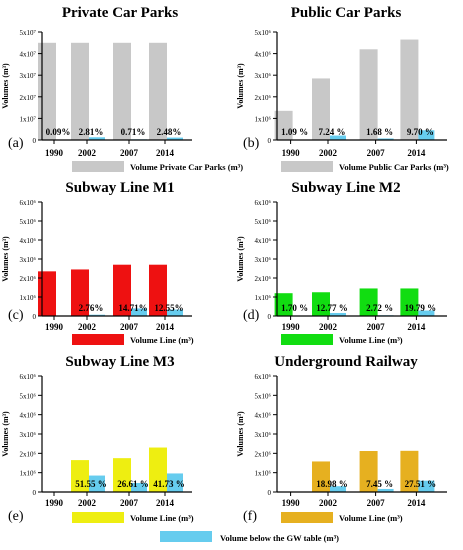 The image size is (463, 550). What do you see at coordinates (379, 308) in the screenshot?
I see `percent-label: 2.72 %` at bounding box center [379, 308].